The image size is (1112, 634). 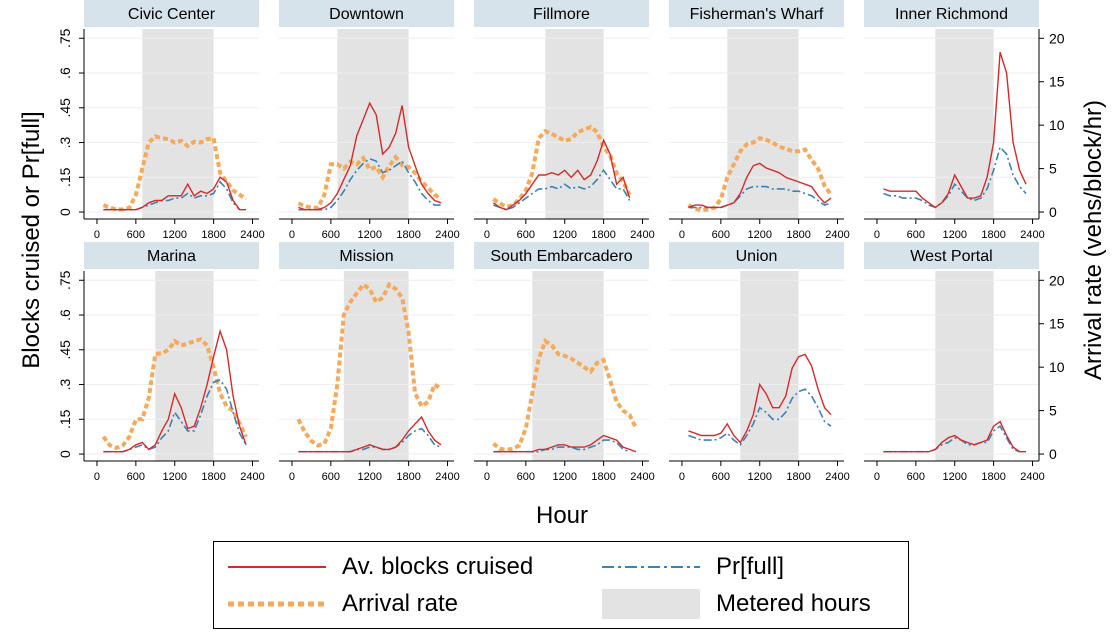 I want to click on x-tick-label-fisherman-s-wharf-4: 2400, so click(x=837, y=235).